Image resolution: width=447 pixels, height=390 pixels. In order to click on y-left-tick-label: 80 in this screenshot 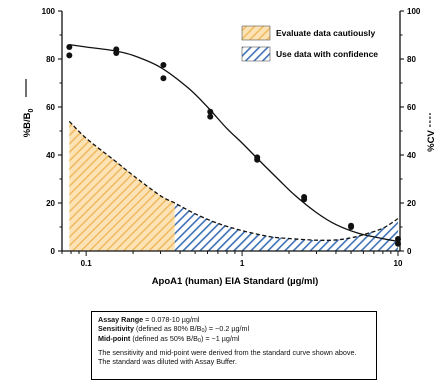, I will do `click(50, 59)`.